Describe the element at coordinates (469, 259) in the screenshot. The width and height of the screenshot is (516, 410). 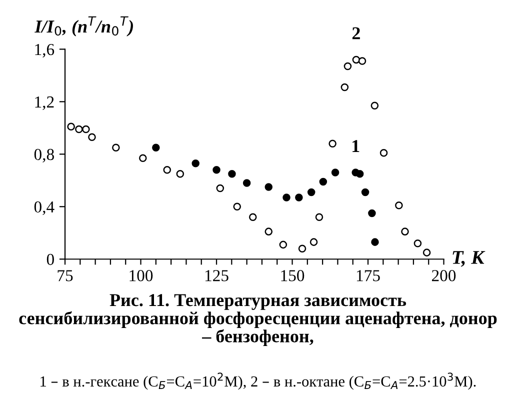
I see `x-axis-title: T, К` at that location.